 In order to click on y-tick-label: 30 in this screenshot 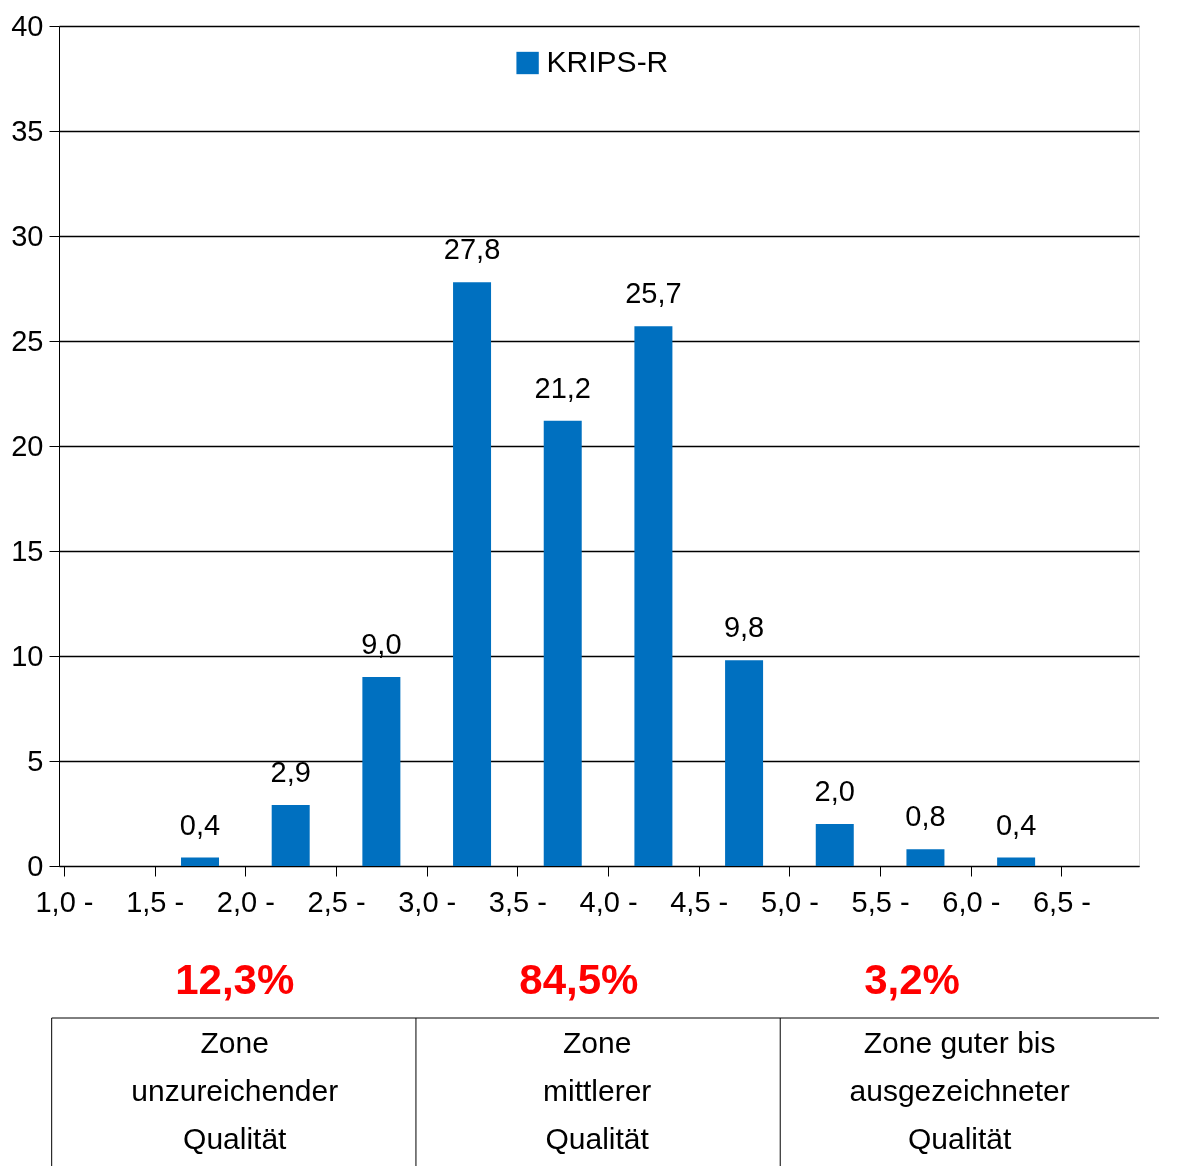, I will do `click(27, 235)`.